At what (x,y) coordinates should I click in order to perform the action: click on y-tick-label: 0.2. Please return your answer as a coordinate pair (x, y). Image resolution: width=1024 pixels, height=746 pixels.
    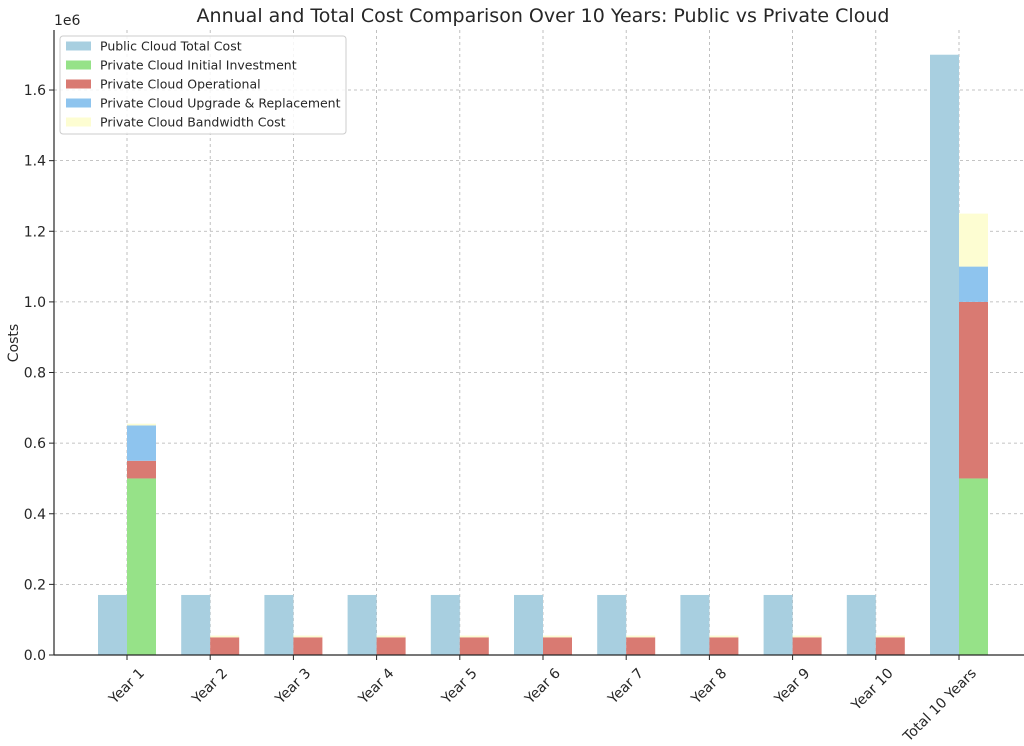
    Looking at the image, I should click on (35, 585).